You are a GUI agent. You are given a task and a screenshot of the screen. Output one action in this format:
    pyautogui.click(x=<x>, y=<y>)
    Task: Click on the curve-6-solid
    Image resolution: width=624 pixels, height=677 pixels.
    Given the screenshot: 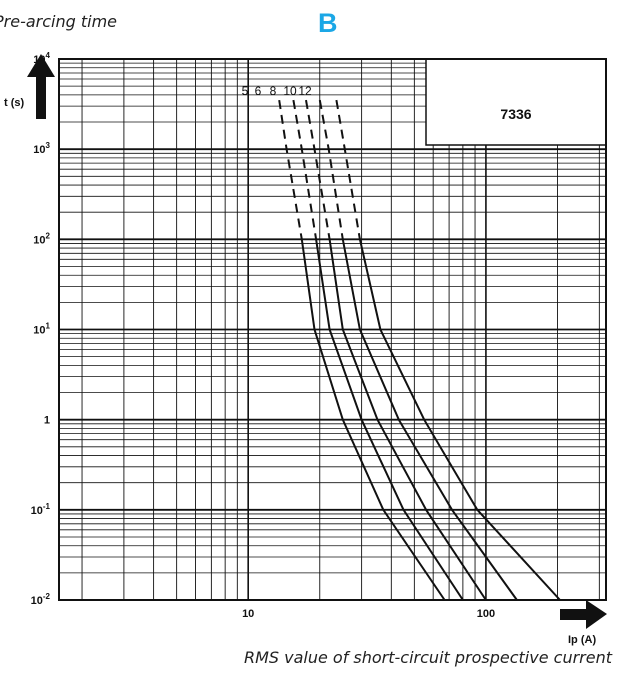 What is the action you would take?
    pyautogui.click(x=389, y=420)
    